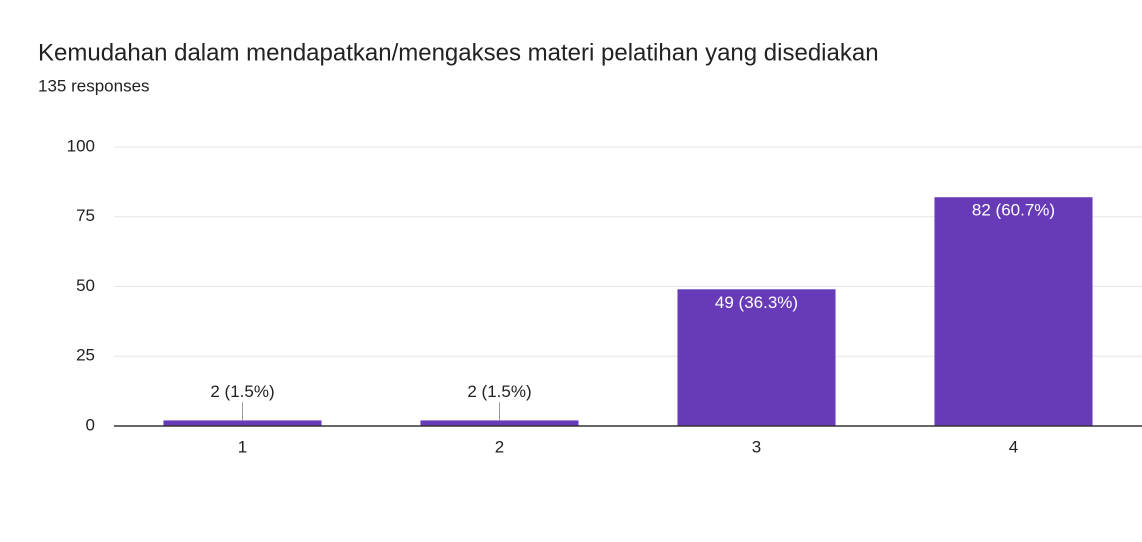 The image size is (1142, 542). Describe the element at coordinates (94, 85) in the screenshot. I see `chart-subtitle: 135 responses` at that location.